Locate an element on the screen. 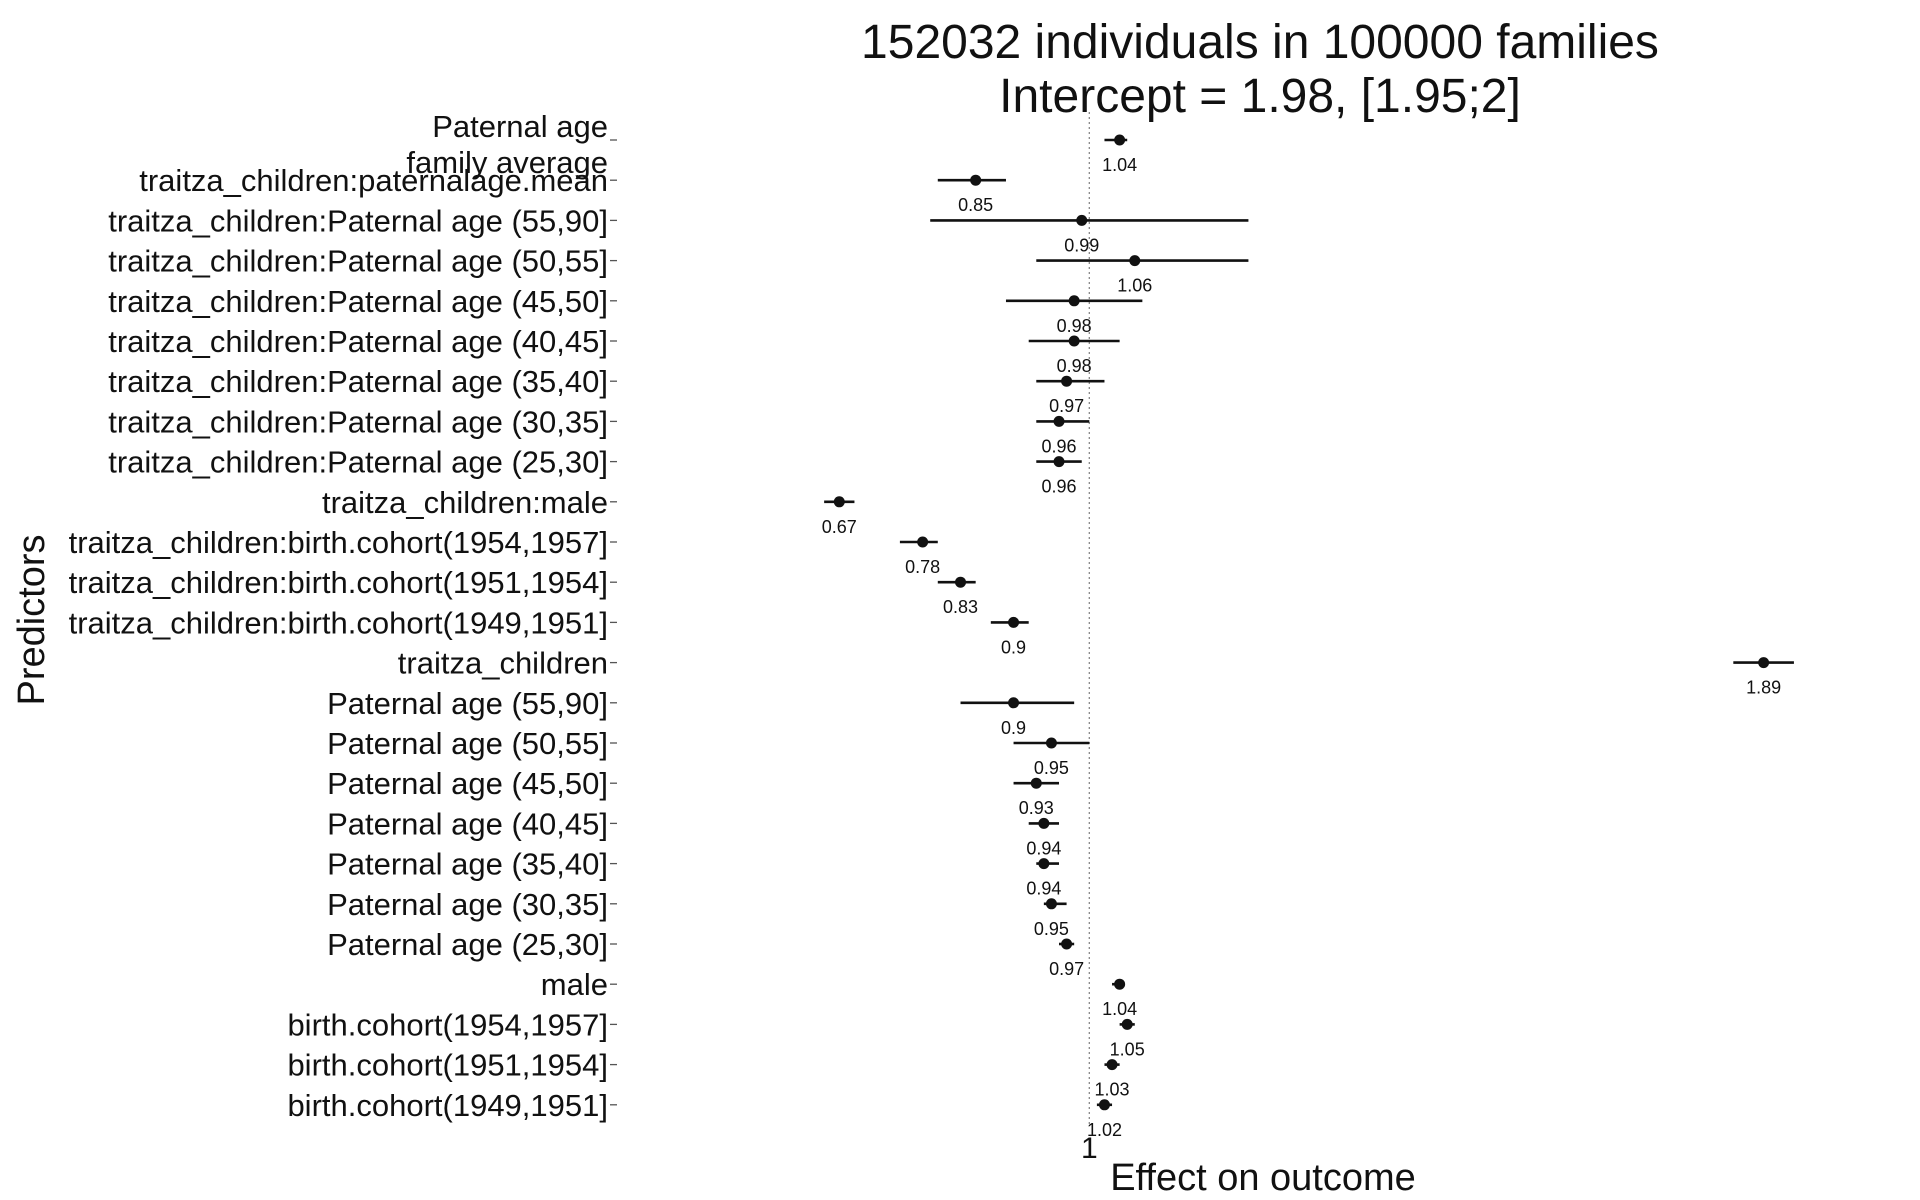 Image resolution: width=1920 pixels, height=1200 pixels. estimate-value-label: 1.05 is located at coordinates (1127, 1049).